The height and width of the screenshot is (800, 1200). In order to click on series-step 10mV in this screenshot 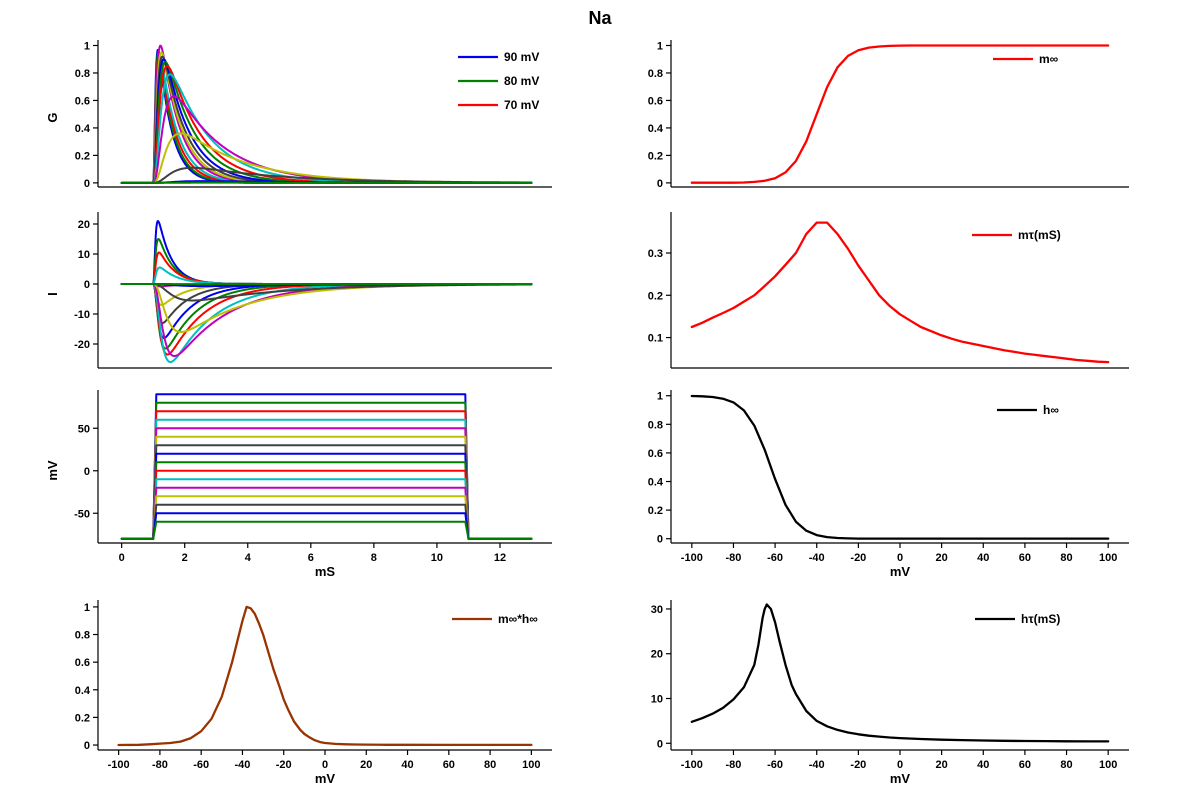, I will do `click(326, 500)`.